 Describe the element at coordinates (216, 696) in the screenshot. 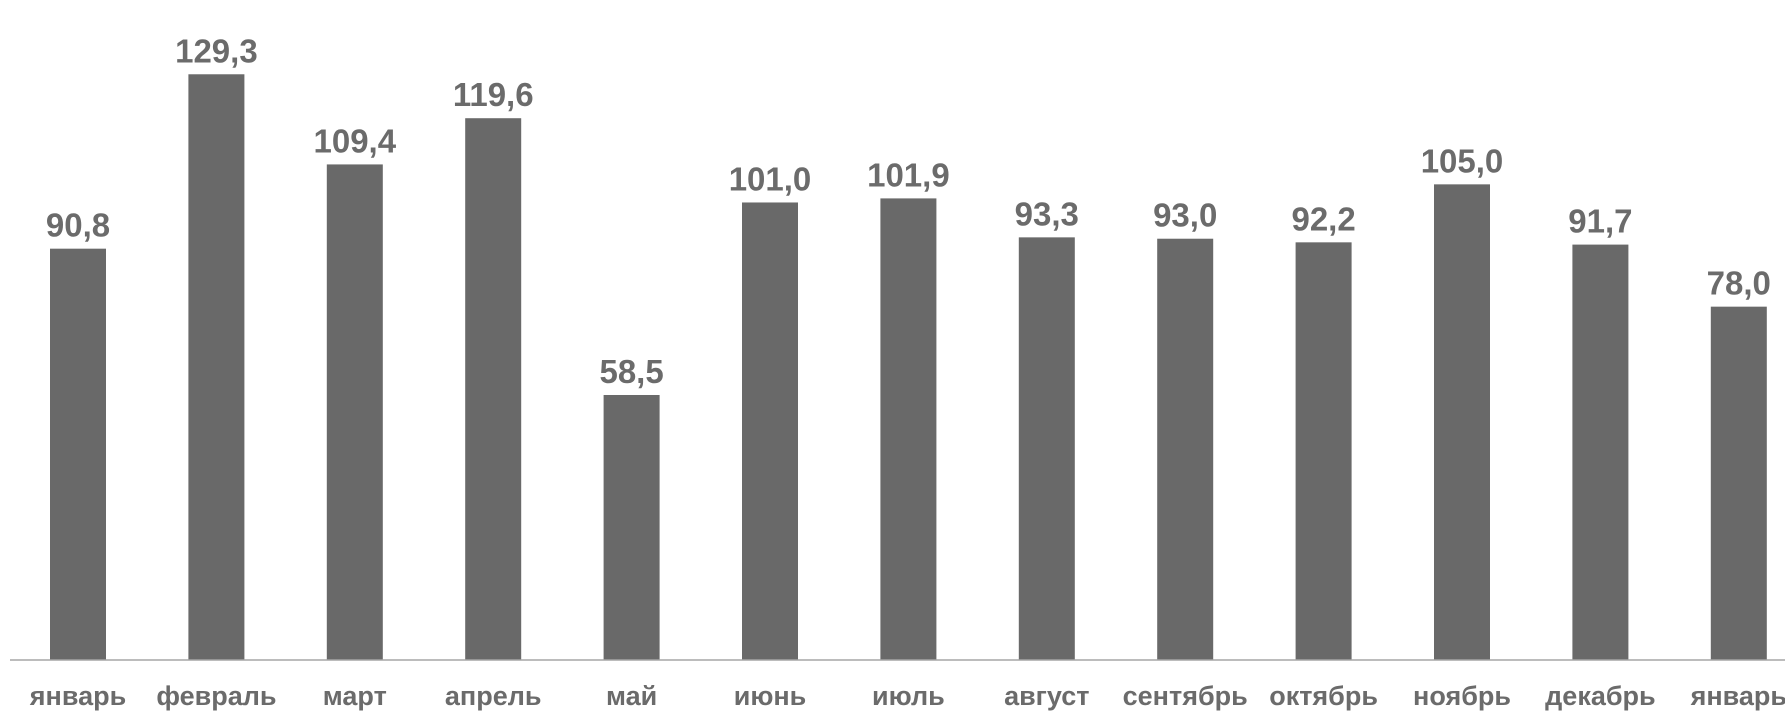

I see `category-label: февраль` at that location.